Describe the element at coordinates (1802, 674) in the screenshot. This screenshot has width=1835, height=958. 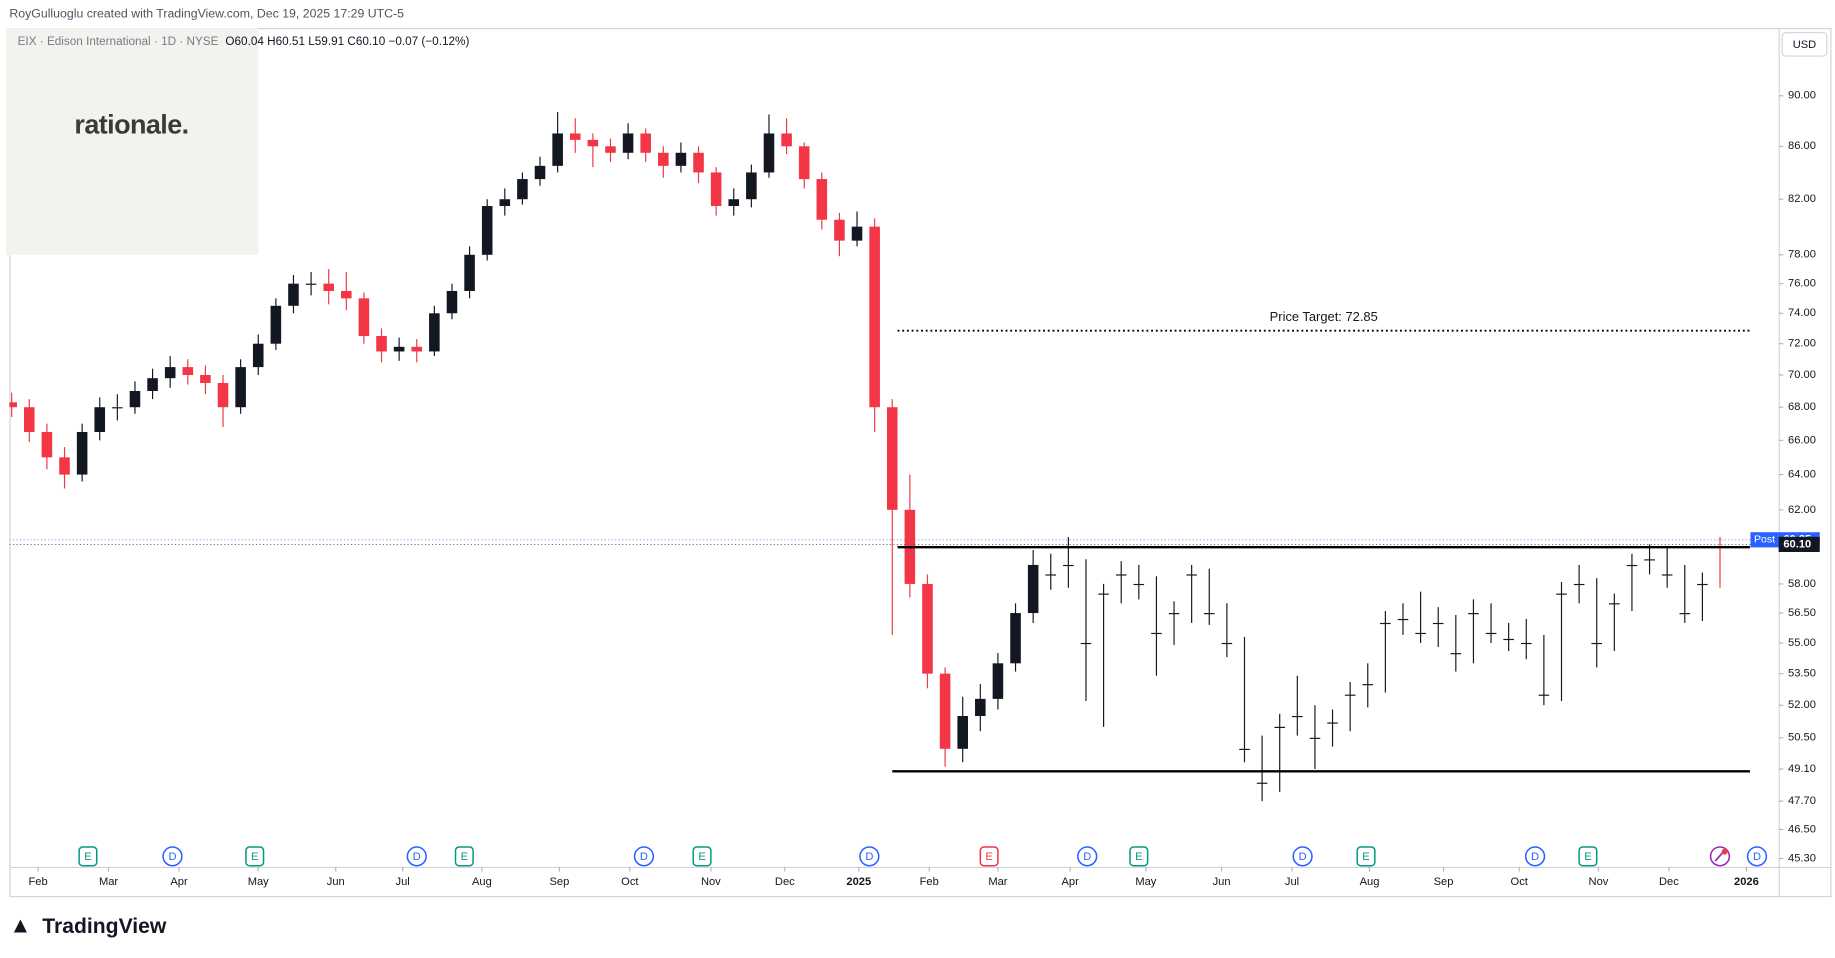
I see `y-tick-label: 53.50` at that location.